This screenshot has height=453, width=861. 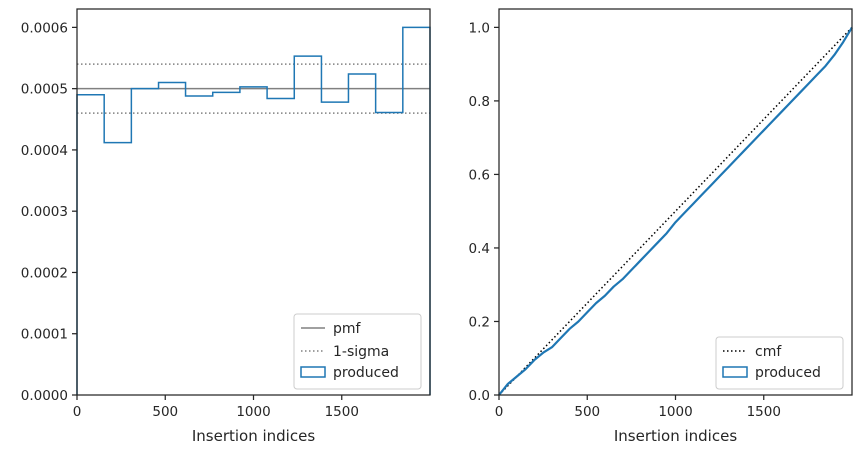 What do you see at coordinates (764, 412) in the screenshot?
I see `right-x-tick-label: 1500` at bounding box center [764, 412].